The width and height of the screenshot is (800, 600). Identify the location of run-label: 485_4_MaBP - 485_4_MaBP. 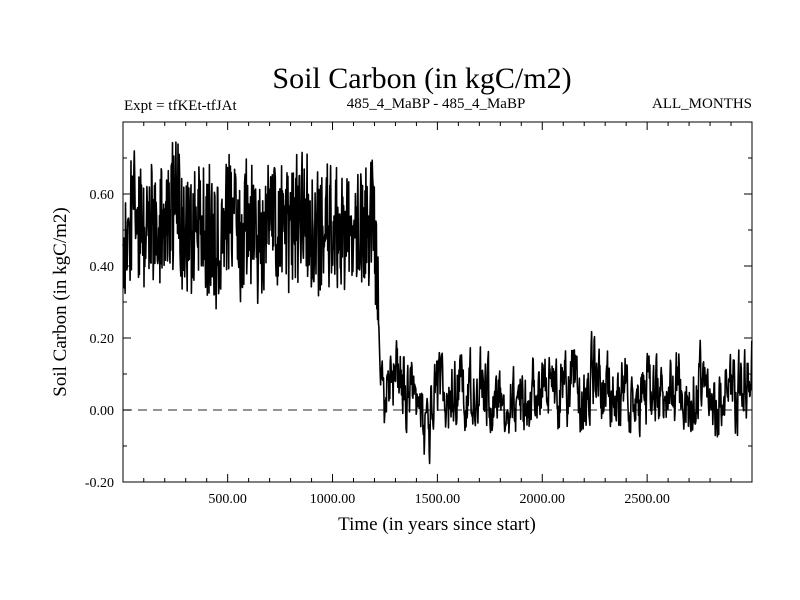
(436, 104).